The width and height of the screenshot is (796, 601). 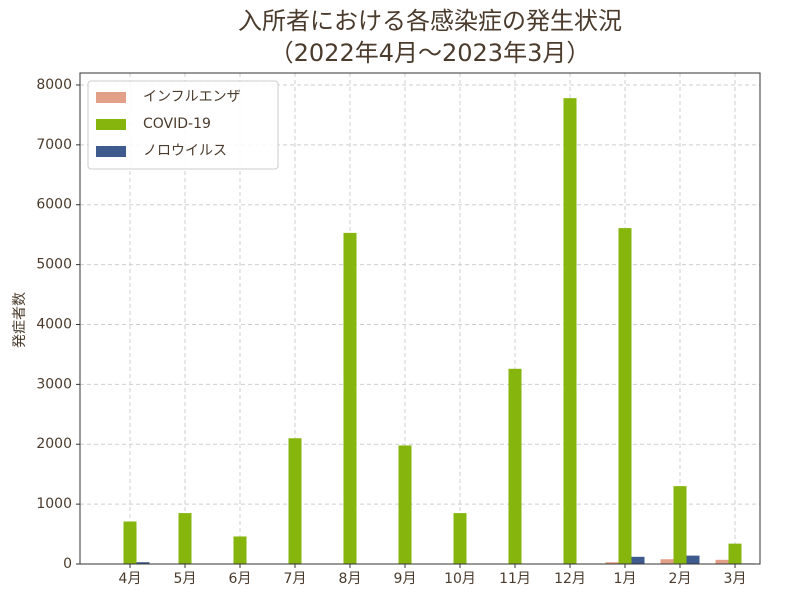 I want to click on y-tick-label: 7000, so click(x=54, y=145).